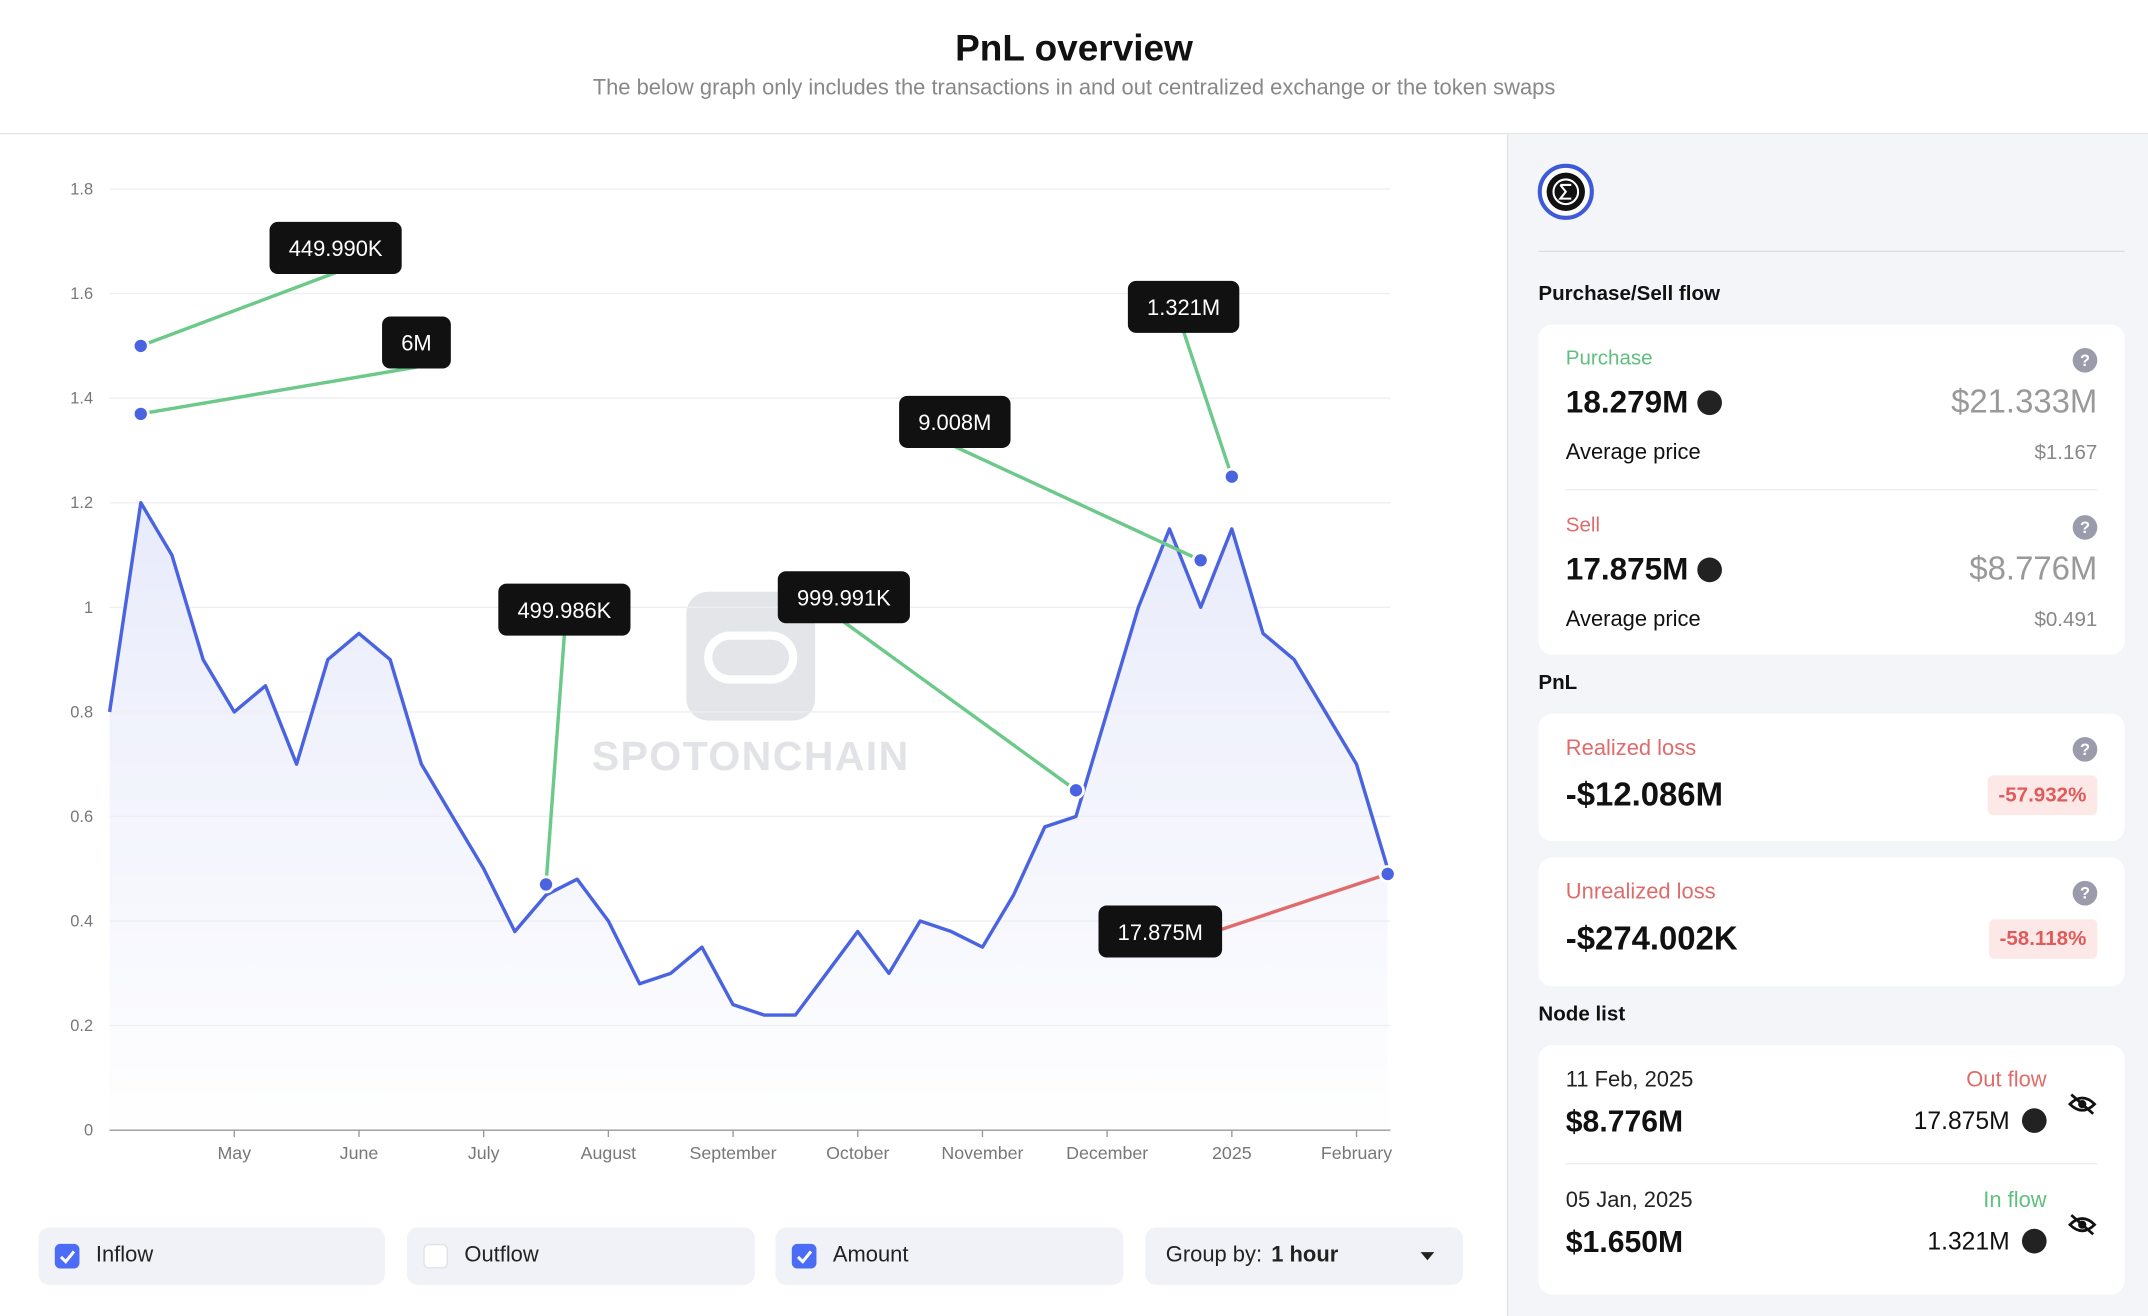  Describe the element at coordinates (1074, 48) in the screenshot. I see `page-title: PnL overview` at that location.